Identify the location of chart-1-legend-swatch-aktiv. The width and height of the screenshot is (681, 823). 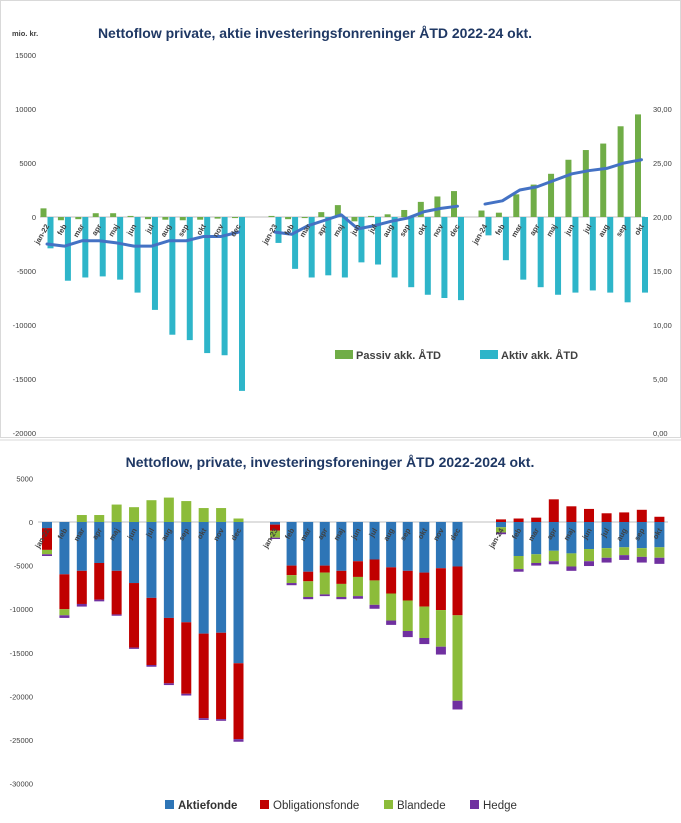
(489, 354).